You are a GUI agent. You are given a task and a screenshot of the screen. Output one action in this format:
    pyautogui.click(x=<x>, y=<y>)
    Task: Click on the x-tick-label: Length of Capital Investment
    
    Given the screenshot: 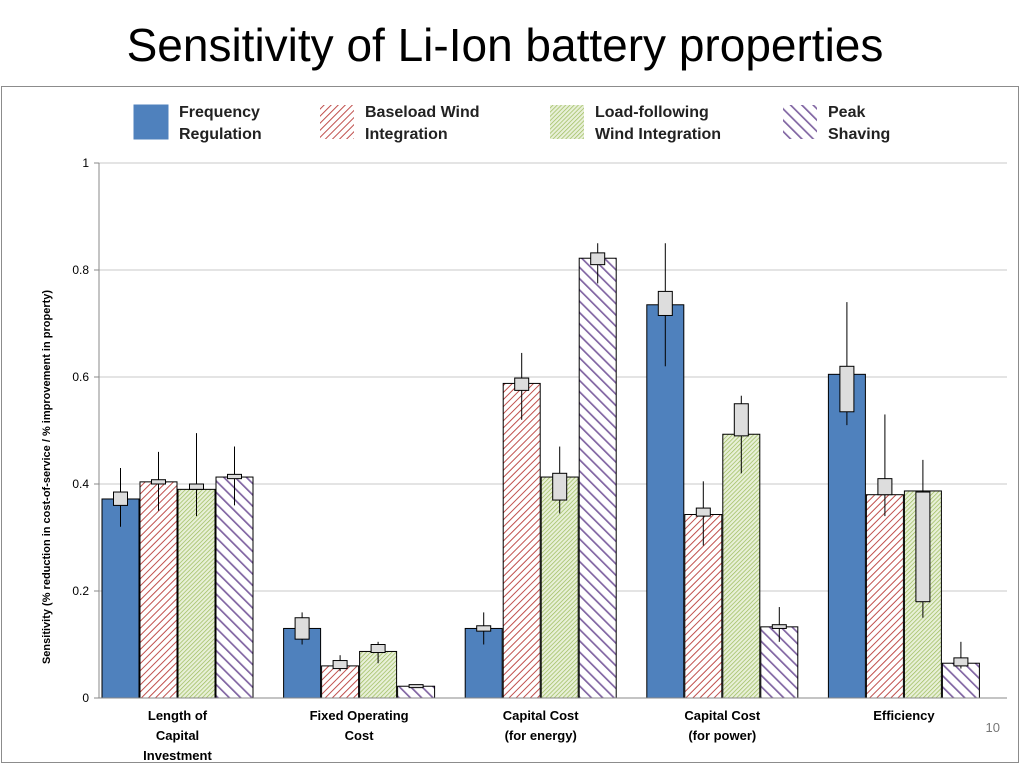 What is the action you would take?
    pyautogui.click(x=177, y=735)
    